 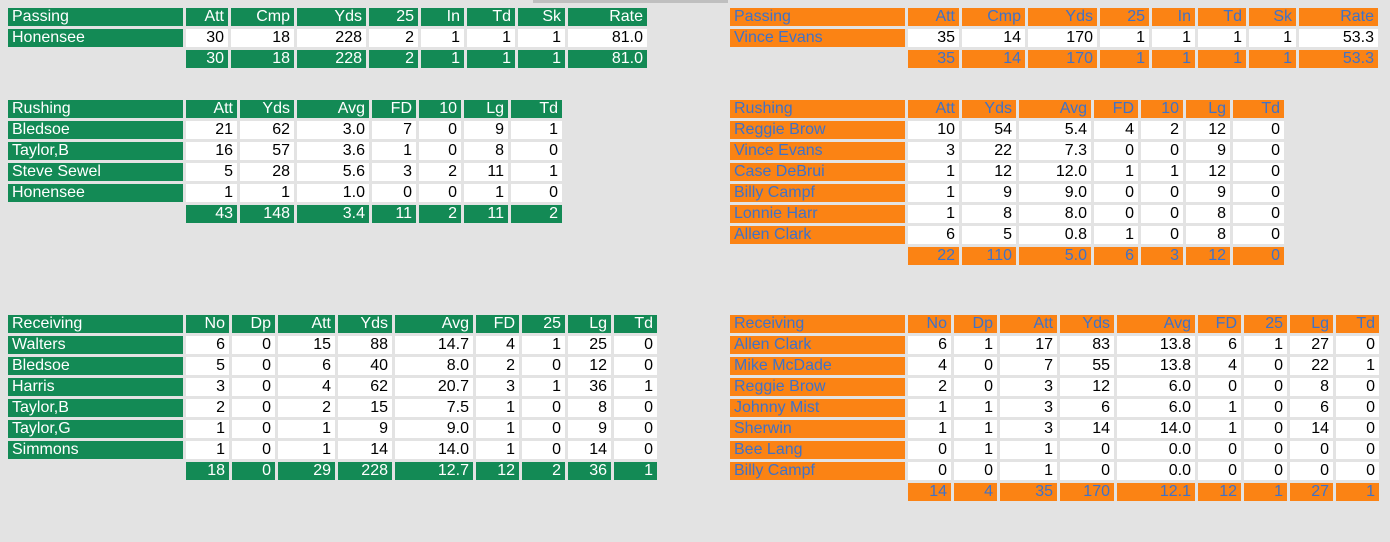 I want to click on total-cell: 30, so click(x=207, y=59).